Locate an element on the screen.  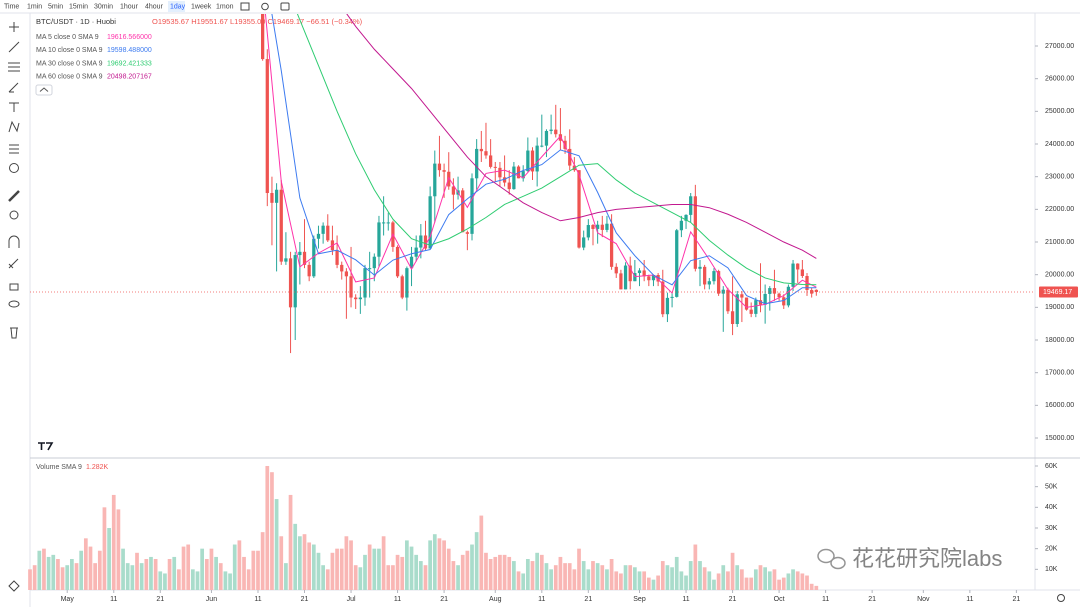
zoom-tool is located at coordinates (14, 215).